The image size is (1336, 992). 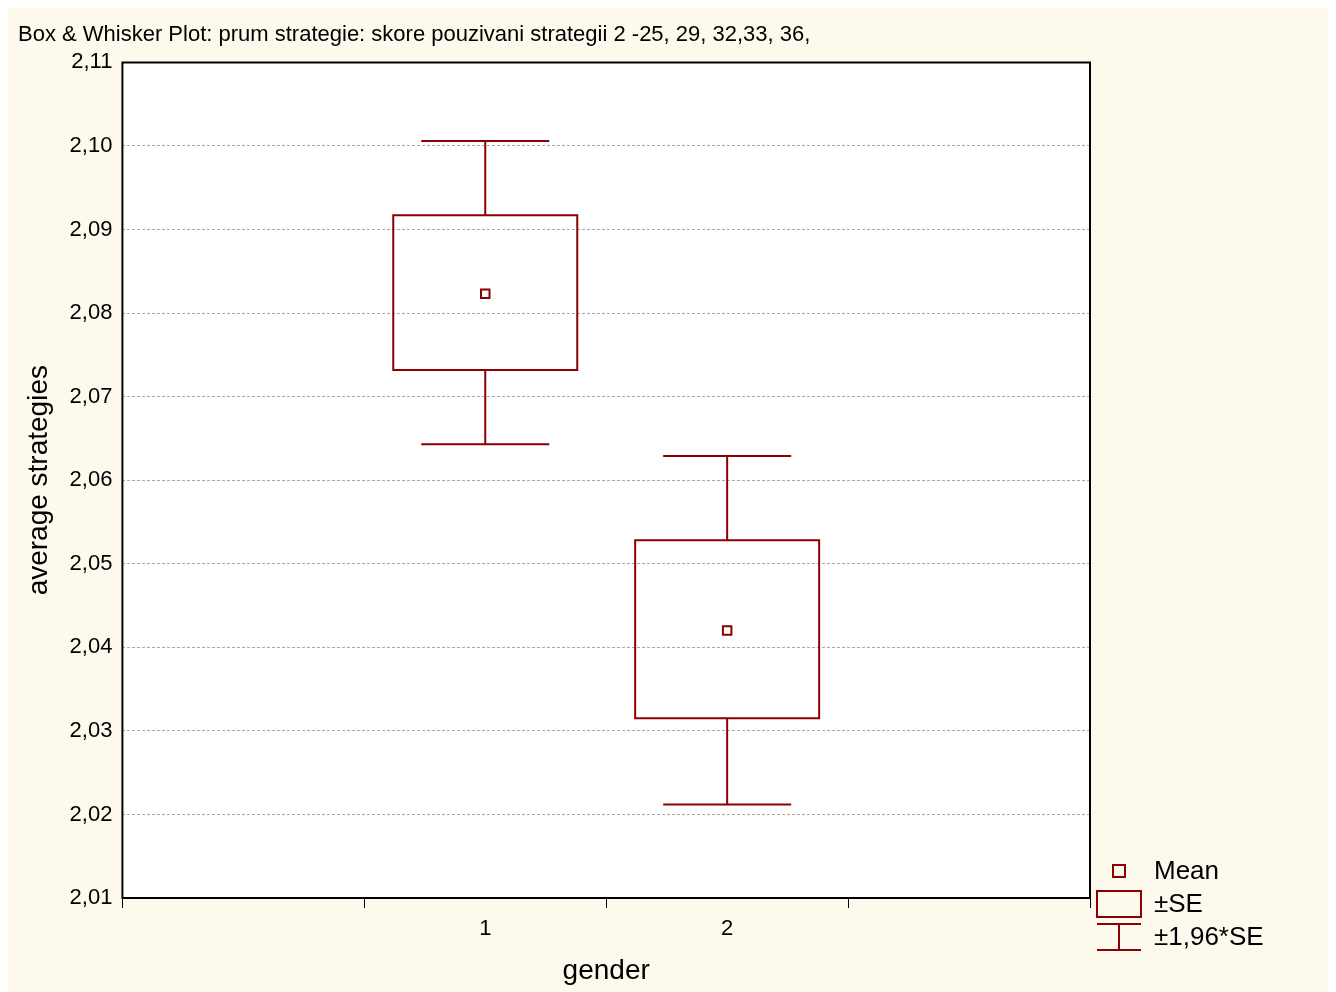 What do you see at coordinates (91, 897) in the screenshot?
I see `y-tick-label: 2,01` at bounding box center [91, 897].